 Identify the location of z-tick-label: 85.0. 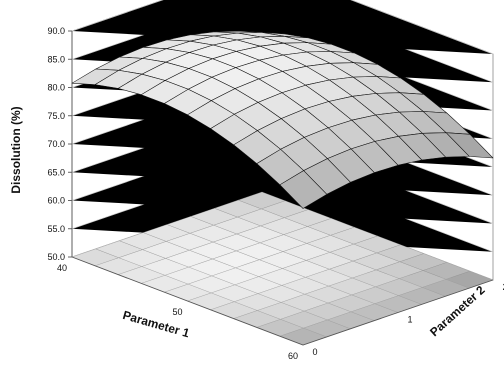
(56, 59).